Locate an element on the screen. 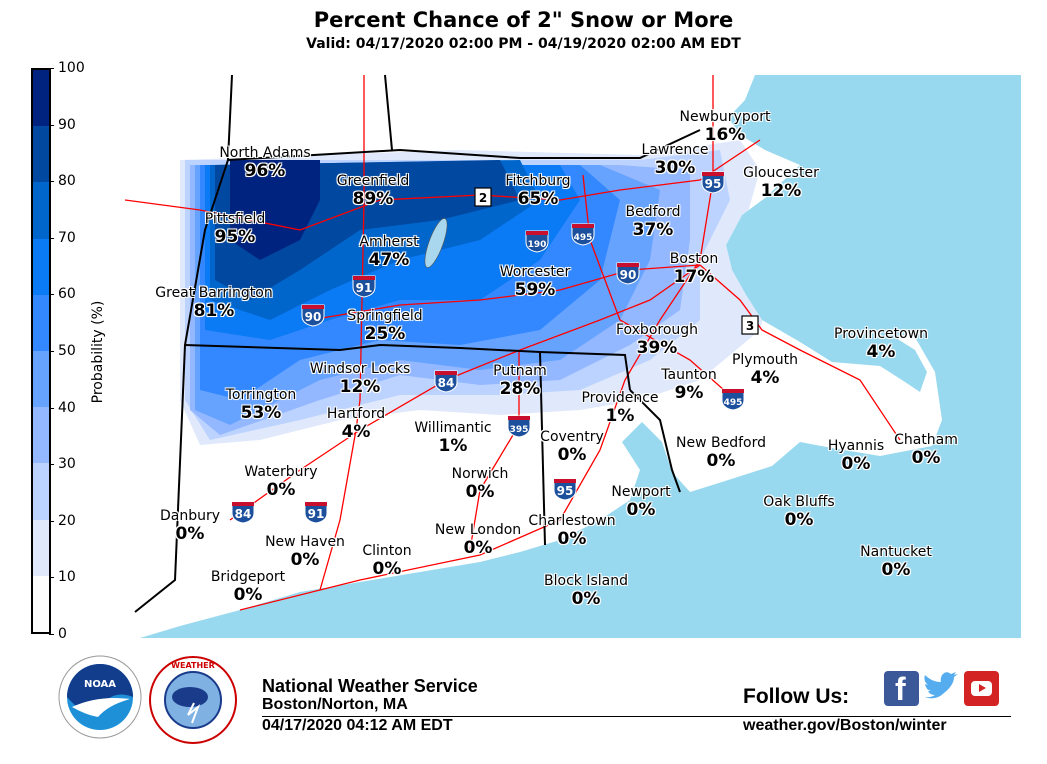 This screenshot has height=764, width=1047. svg-text: 90 is located at coordinates (628, 275).